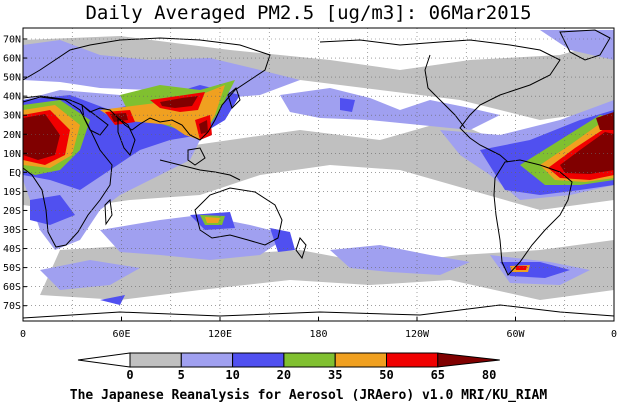 This screenshot has height=410, width=617. Describe the element at coordinates (12, 154) in the screenshot. I see `lat-label: 10N` at that location.